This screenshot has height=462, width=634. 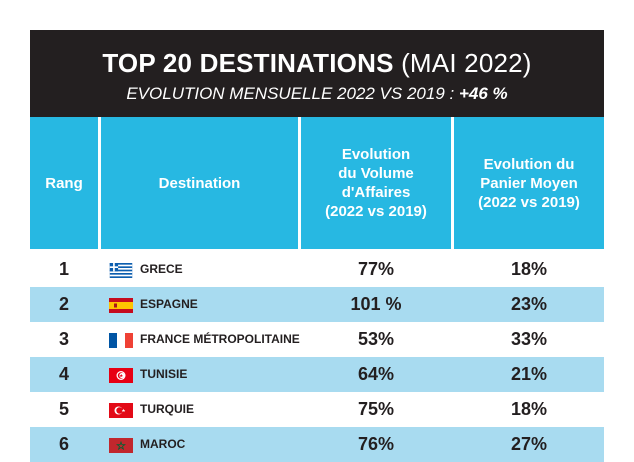 I want to click on column-header-destination-label: Destination, so click(x=199, y=183).